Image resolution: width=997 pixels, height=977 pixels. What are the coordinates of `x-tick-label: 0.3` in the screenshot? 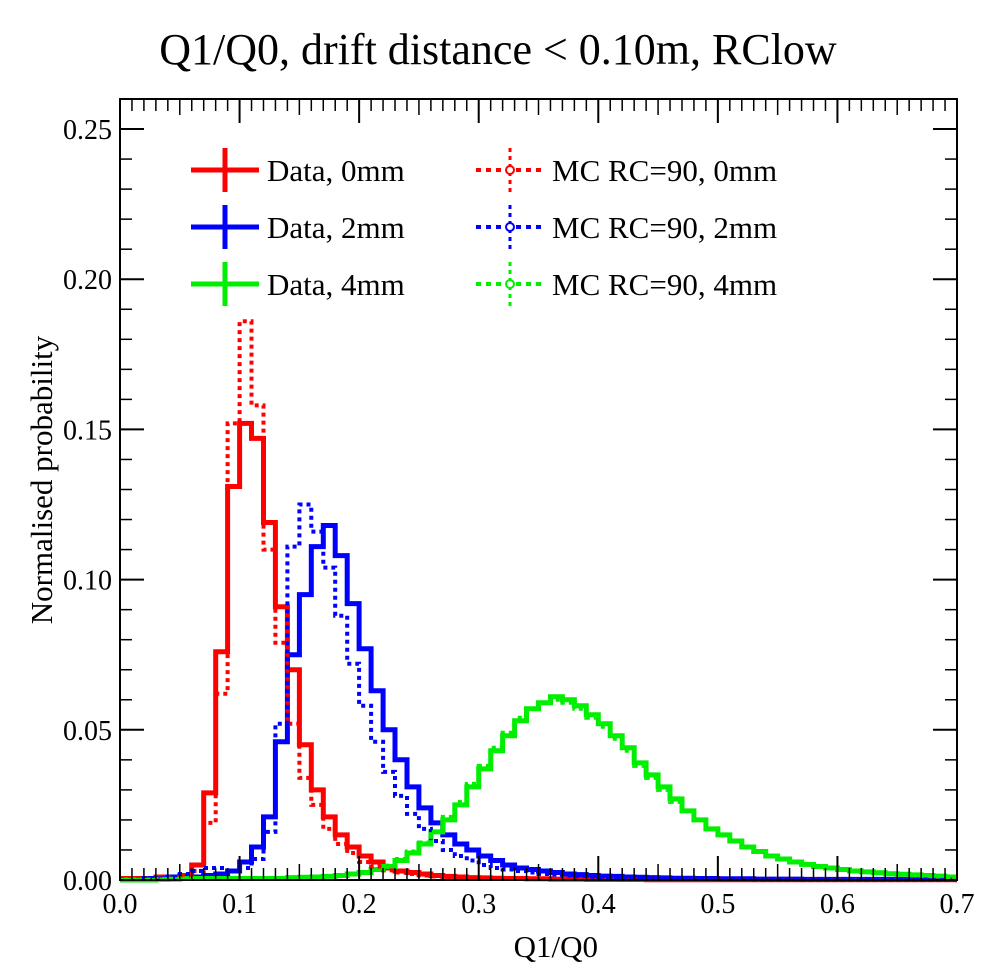 It's located at (478, 904).